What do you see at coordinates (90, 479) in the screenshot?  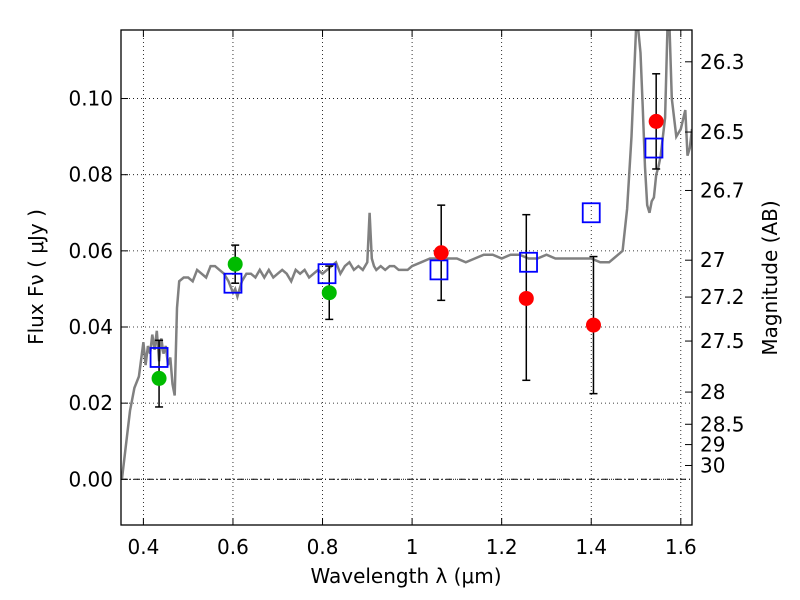 I see `y-tick-label: 0.00` at bounding box center [90, 479].